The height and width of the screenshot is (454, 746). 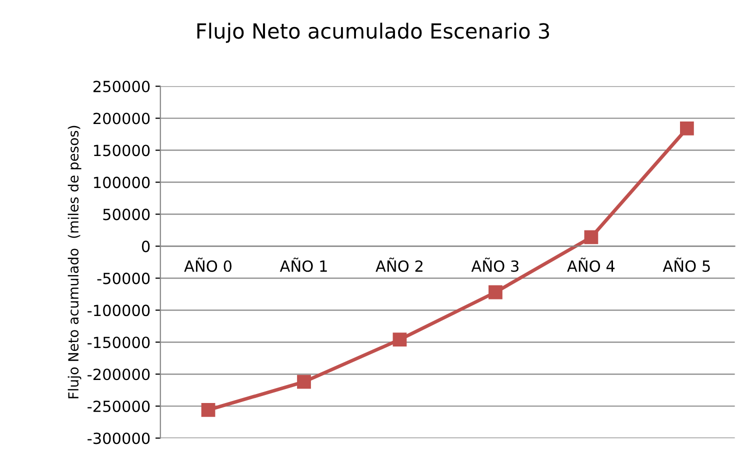 What do you see at coordinates (399, 265) in the screenshot?
I see `x-tick-label: AÑO 2` at bounding box center [399, 265].